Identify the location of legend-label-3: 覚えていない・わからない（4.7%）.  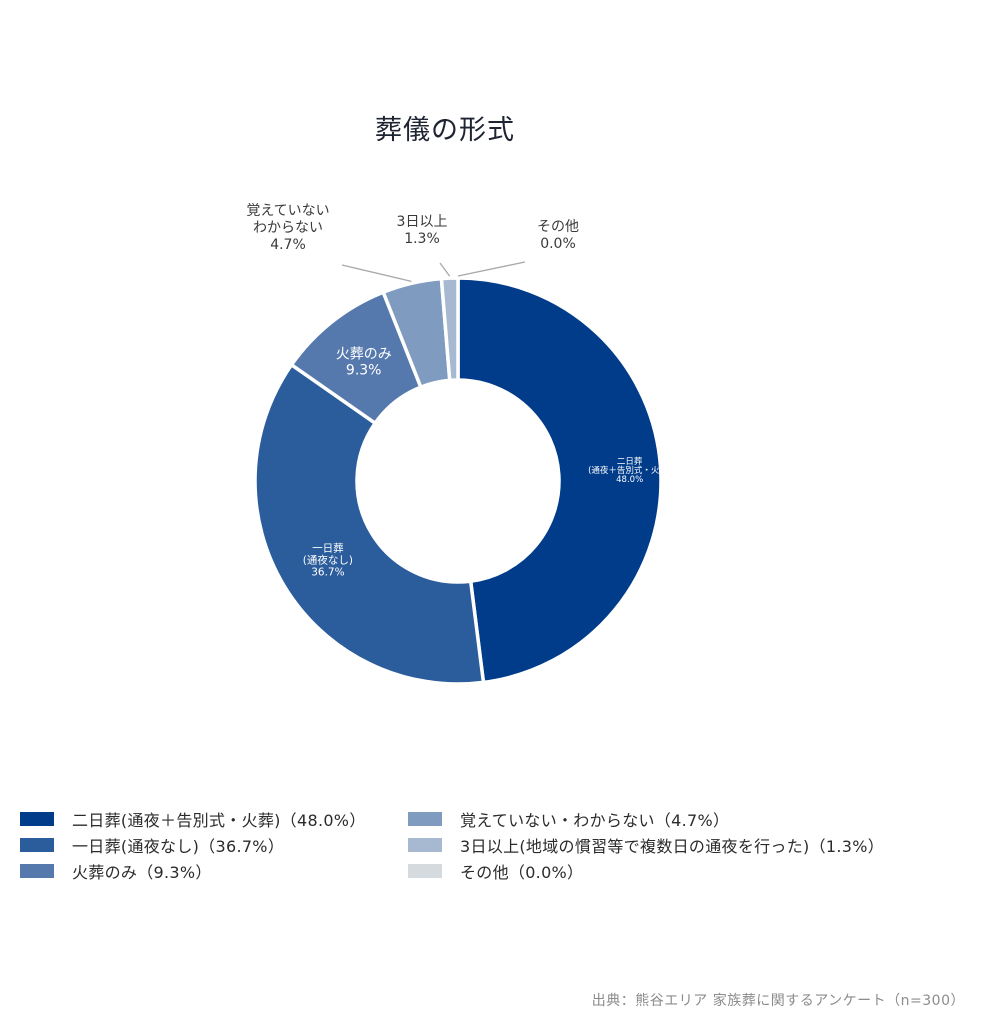
(595, 820).